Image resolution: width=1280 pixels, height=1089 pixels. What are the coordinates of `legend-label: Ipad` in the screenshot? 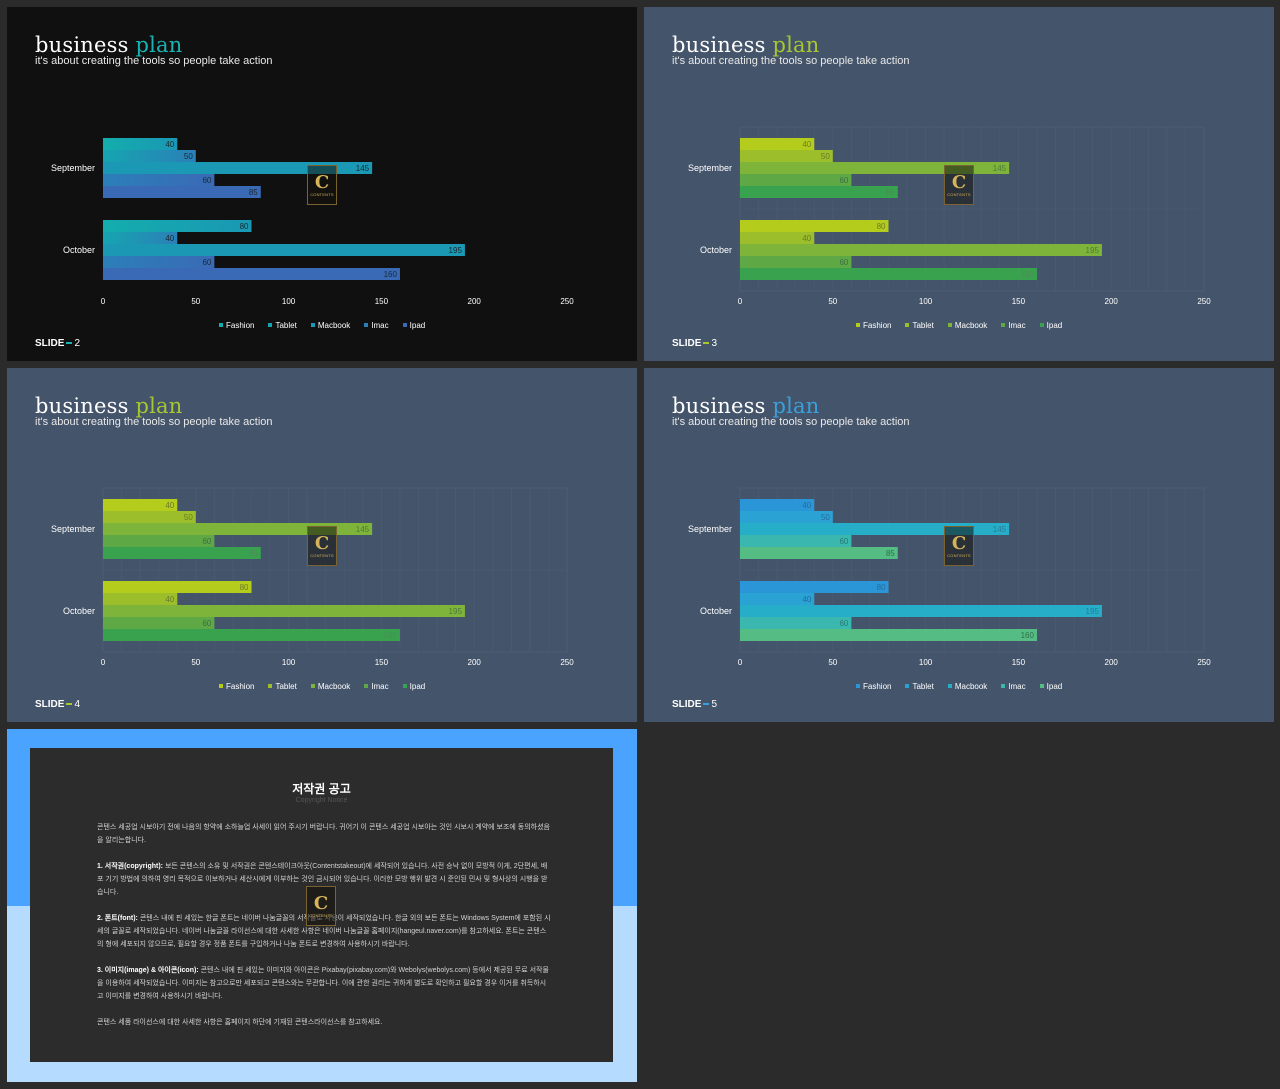 It's located at (417, 325).